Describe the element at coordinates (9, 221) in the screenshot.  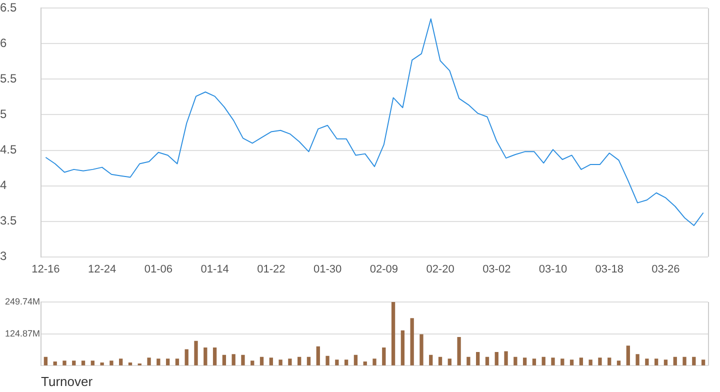
I see `y-tick-label: 3.5` at that location.